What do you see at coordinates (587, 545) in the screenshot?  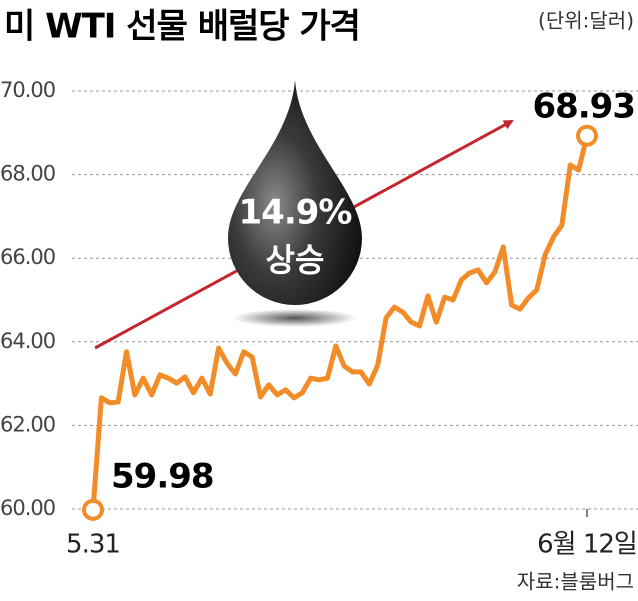 I see `x-tick-label: 6월 12일` at bounding box center [587, 545].